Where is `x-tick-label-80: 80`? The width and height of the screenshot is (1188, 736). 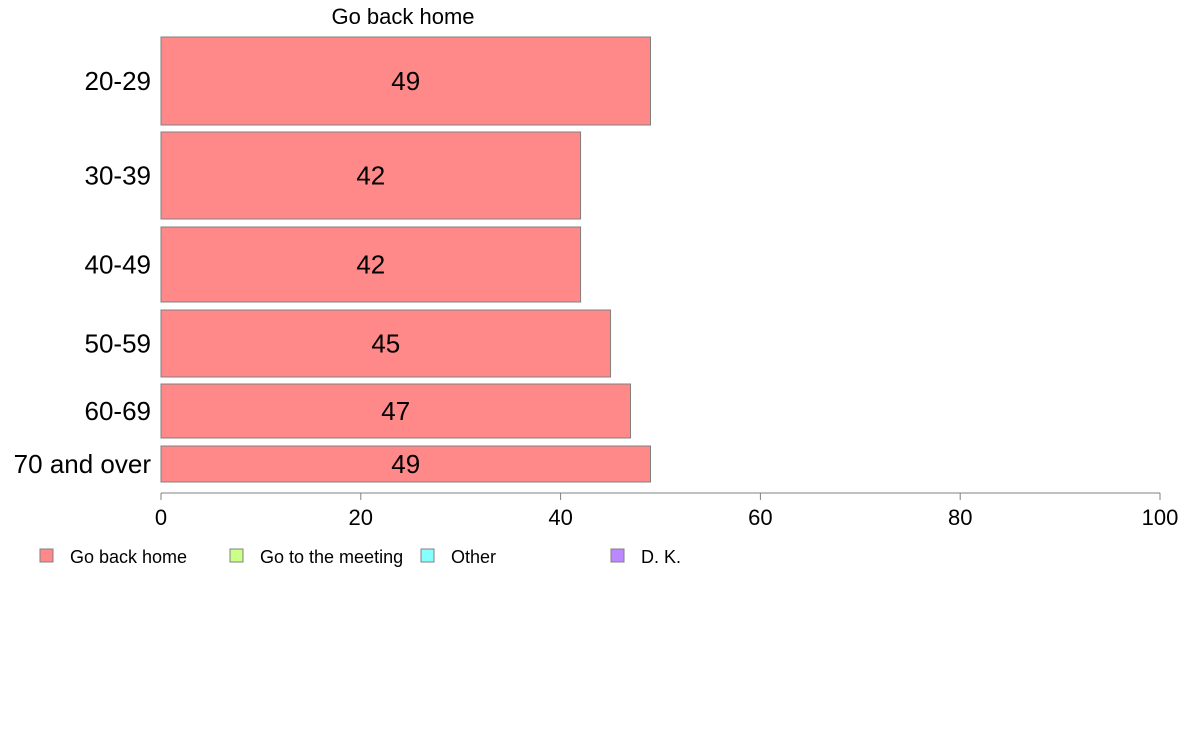 x-tick-label-80: 80 is located at coordinates (960, 517).